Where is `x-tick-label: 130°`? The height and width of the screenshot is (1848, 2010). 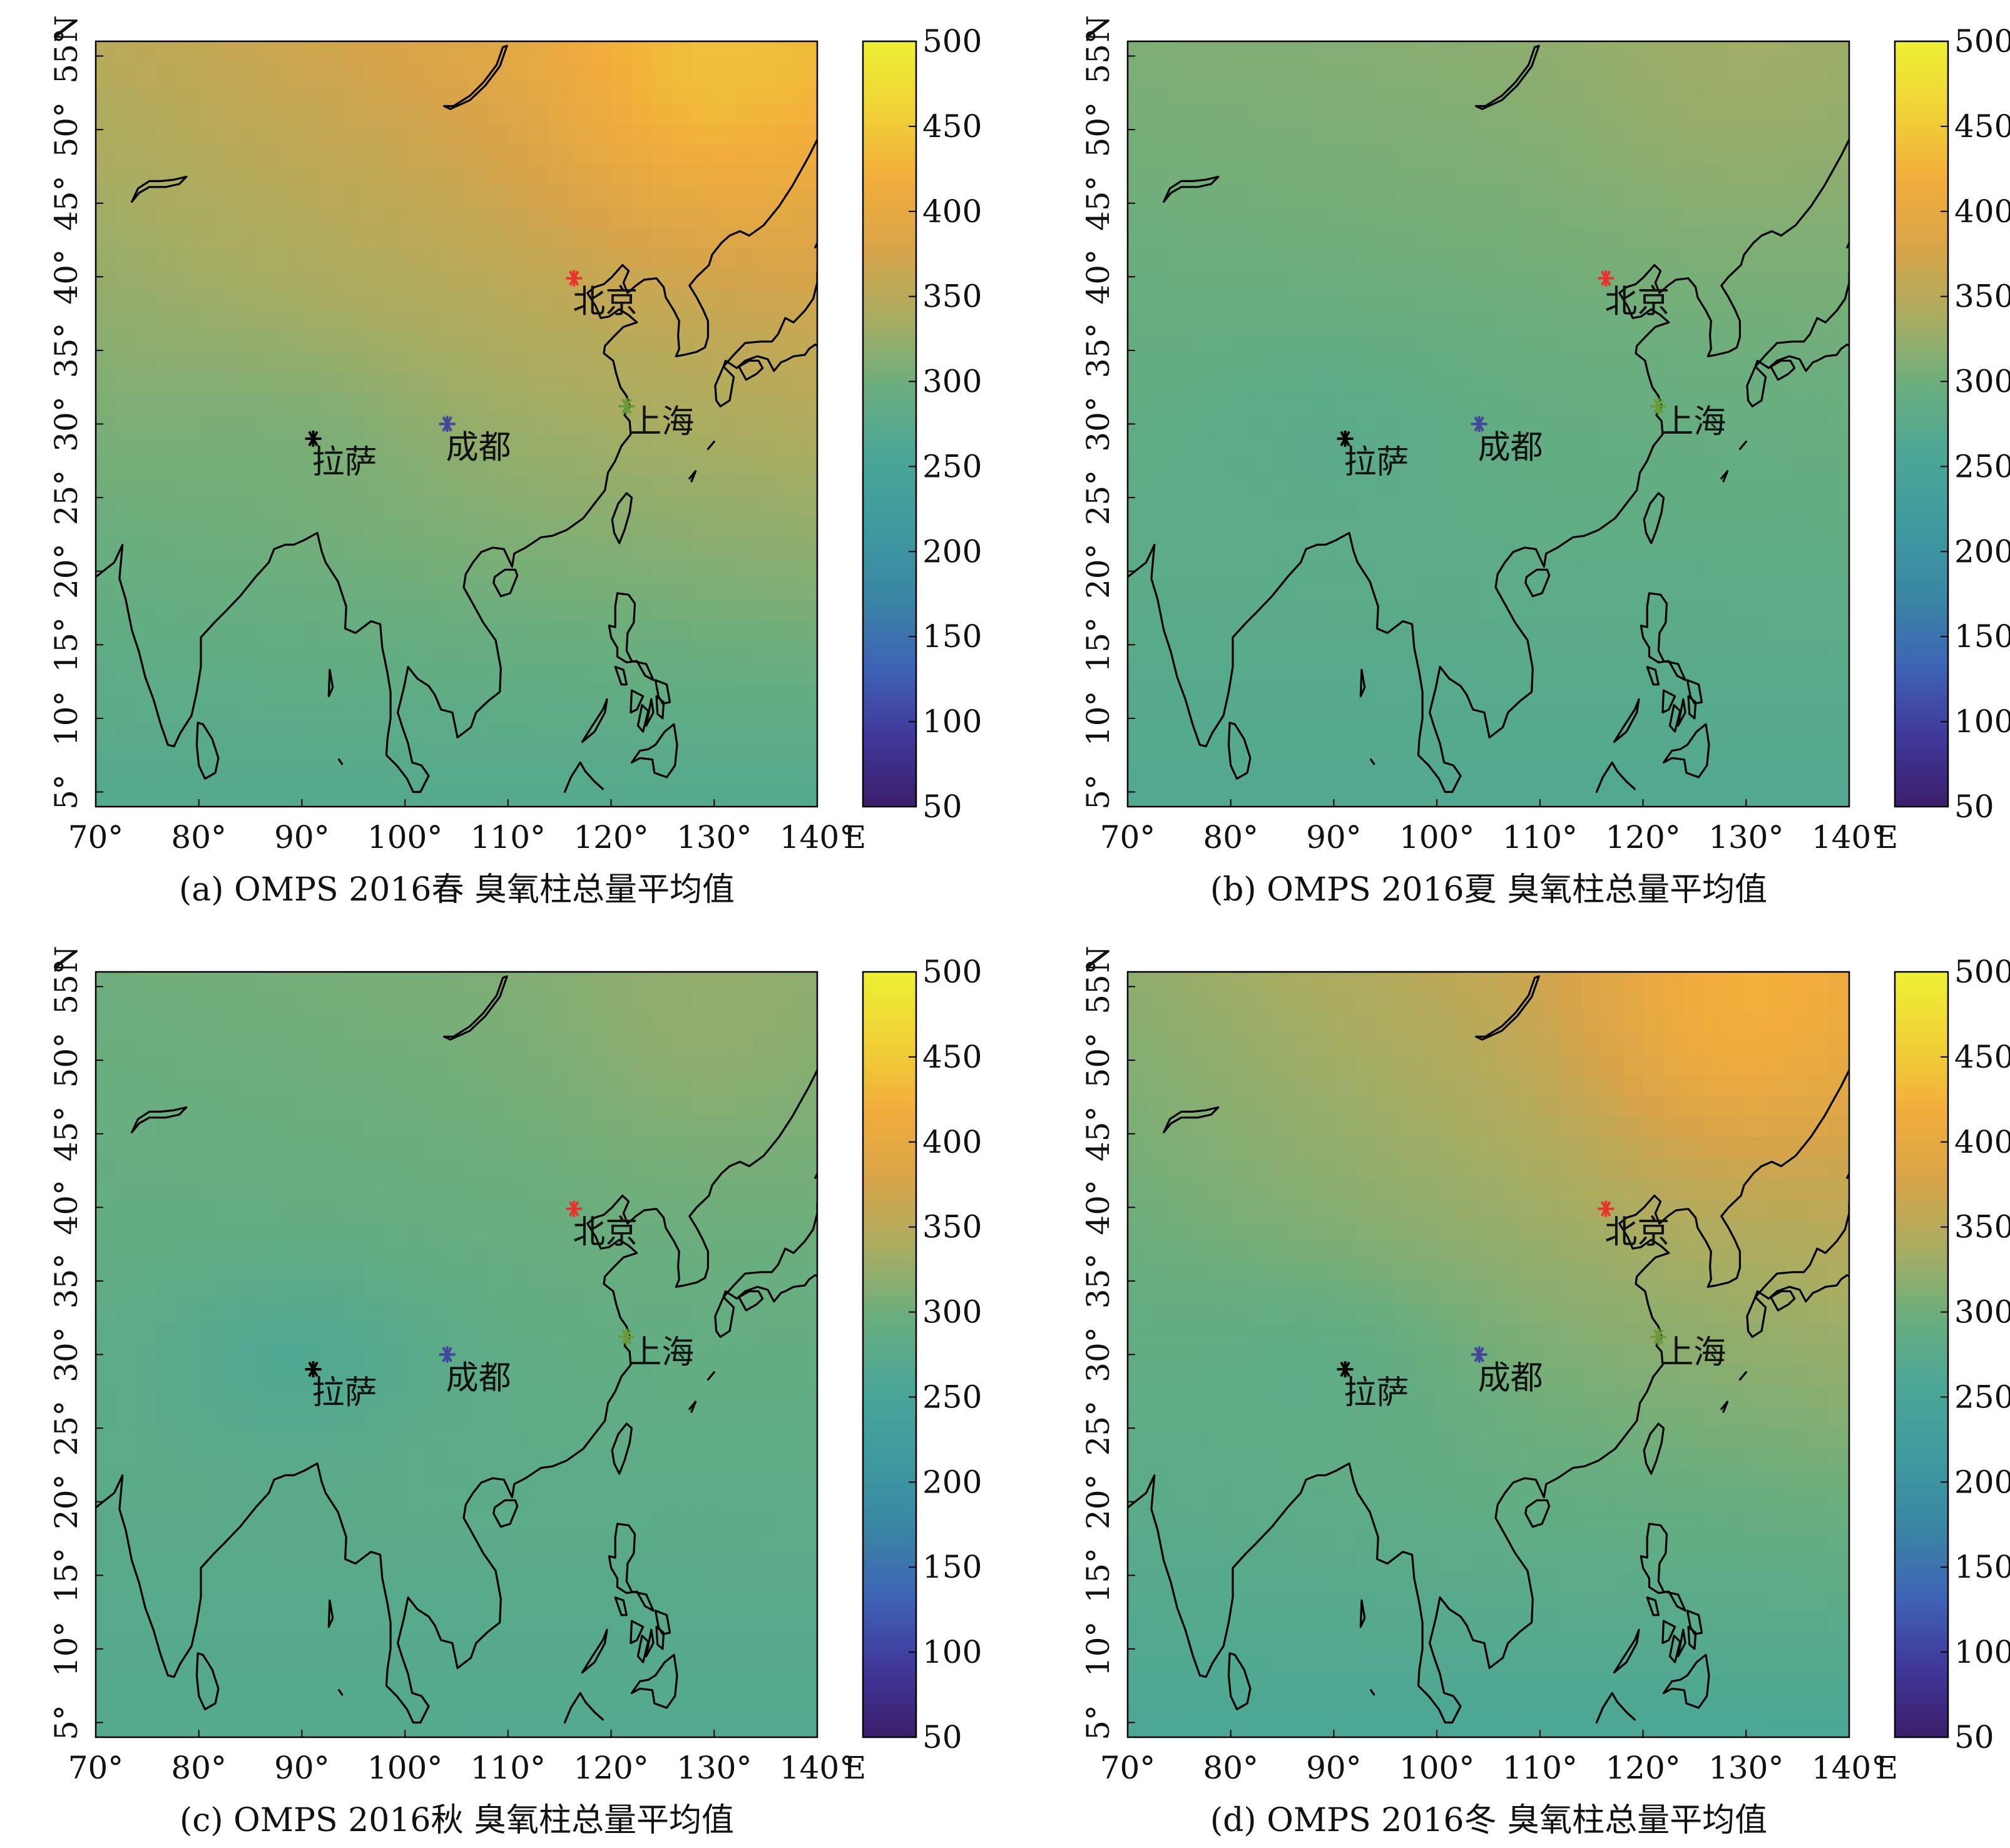
x-tick-label: 130° is located at coordinates (714, 837).